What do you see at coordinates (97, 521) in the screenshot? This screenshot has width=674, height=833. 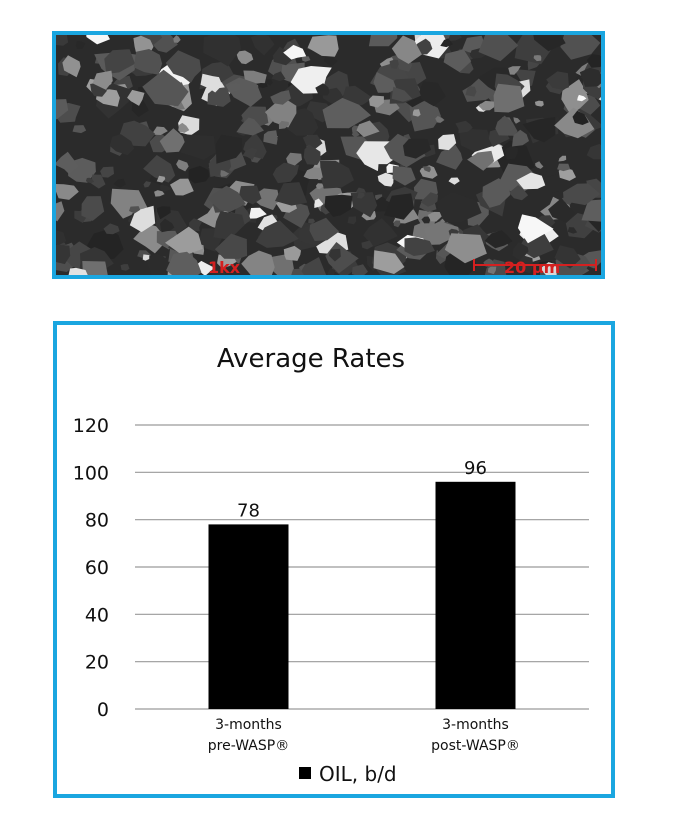 I see `y-tick-label: 80` at bounding box center [97, 521].